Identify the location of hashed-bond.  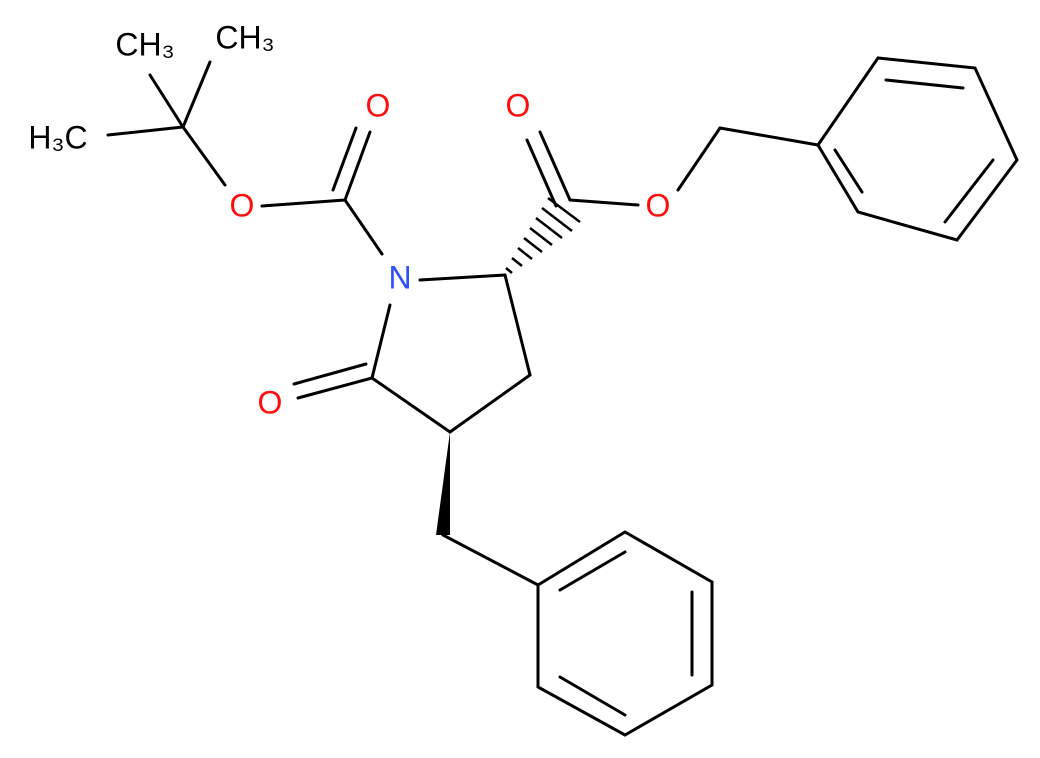
(543, 235).